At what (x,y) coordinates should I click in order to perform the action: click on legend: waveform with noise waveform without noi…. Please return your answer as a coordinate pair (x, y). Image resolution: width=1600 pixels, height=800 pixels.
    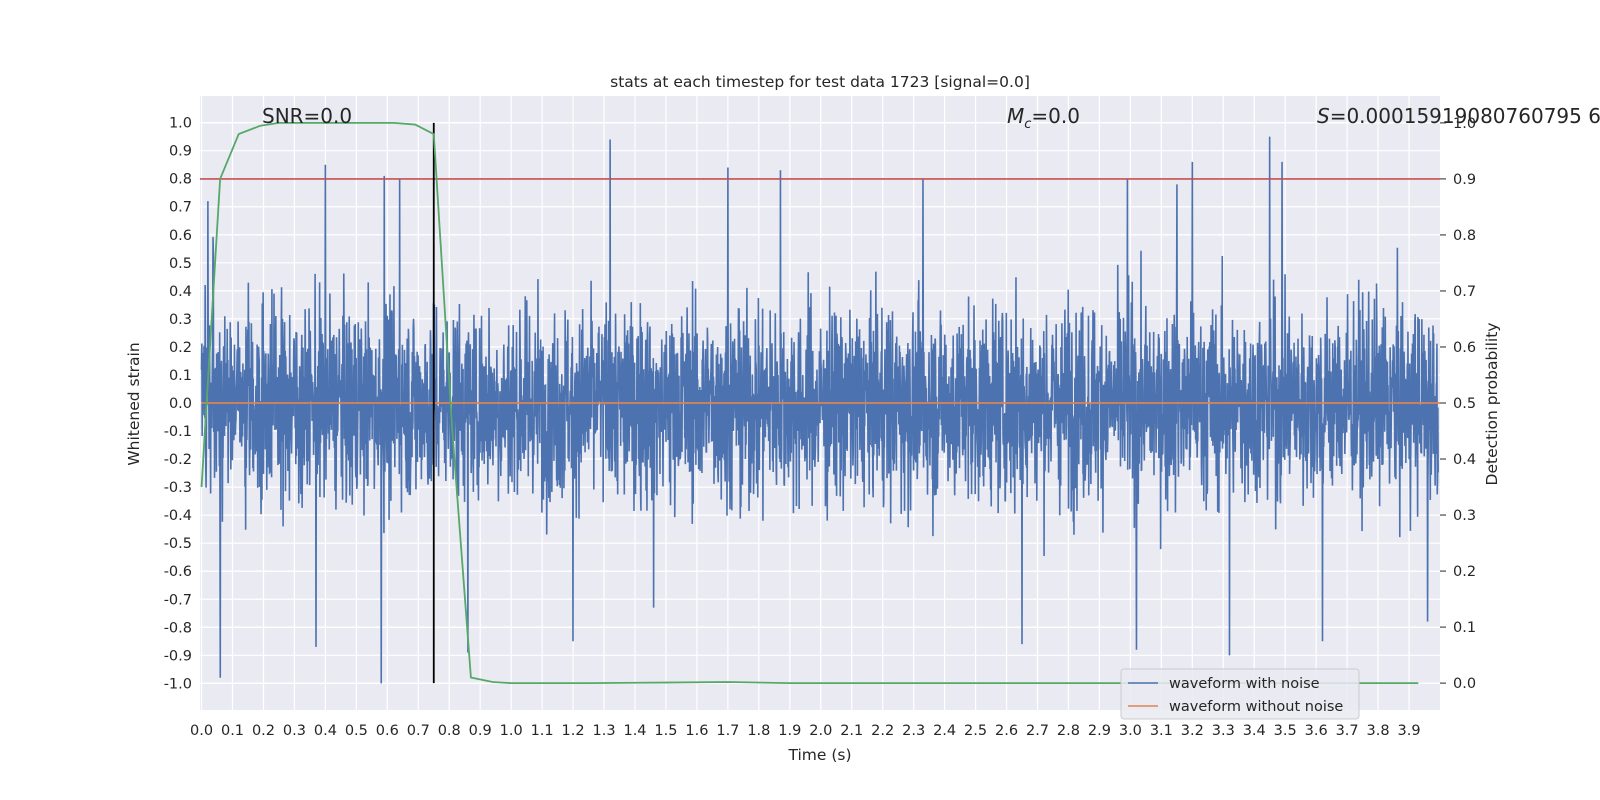
    Looking at the image, I should click on (1240, 694).